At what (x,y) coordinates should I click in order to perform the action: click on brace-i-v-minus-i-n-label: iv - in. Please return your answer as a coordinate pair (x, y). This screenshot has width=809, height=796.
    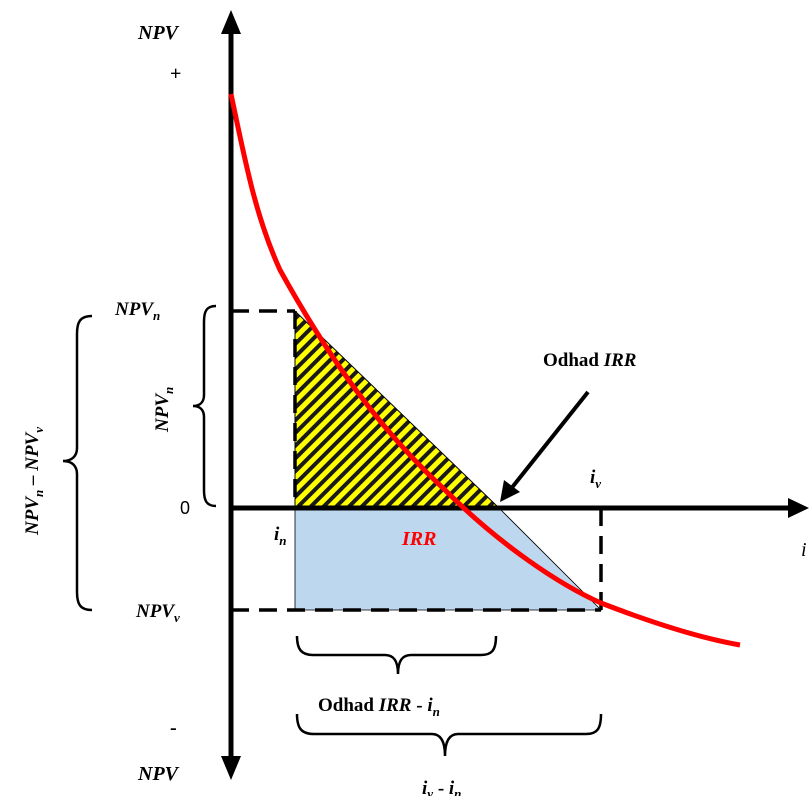
    Looking at the image, I should click on (441, 787).